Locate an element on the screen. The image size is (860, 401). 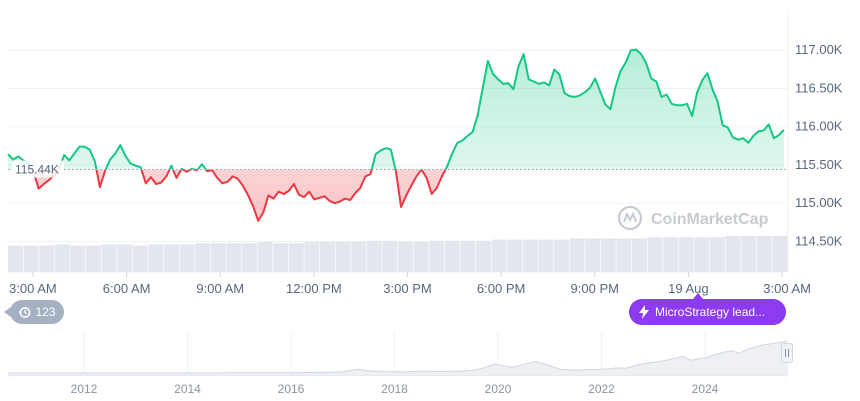
navigator-tick-label: 2022 is located at coordinates (601, 389).